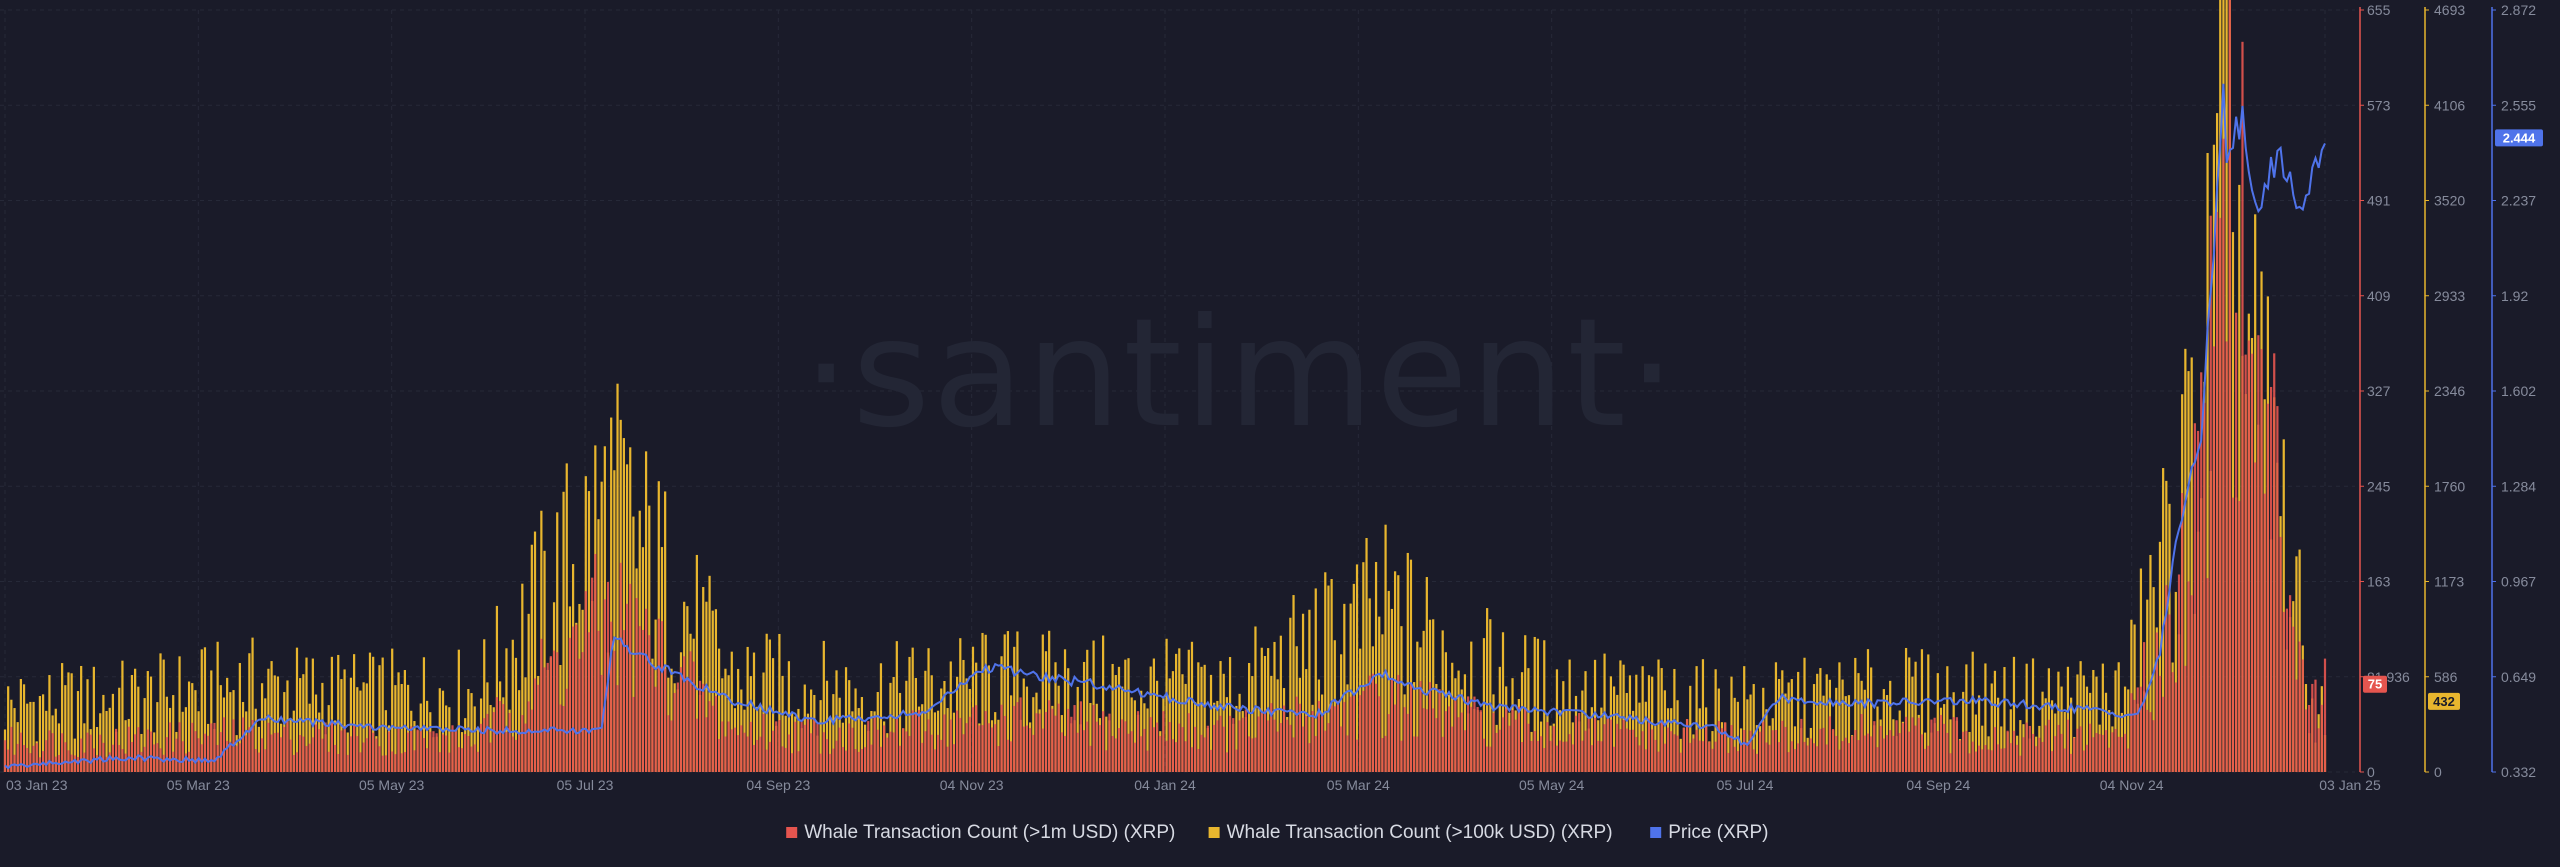 This screenshot has height=867, width=2560. Describe the element at coordinates (2446, 677) in the screenshot. I see `y-tick-label: 586` at that location.